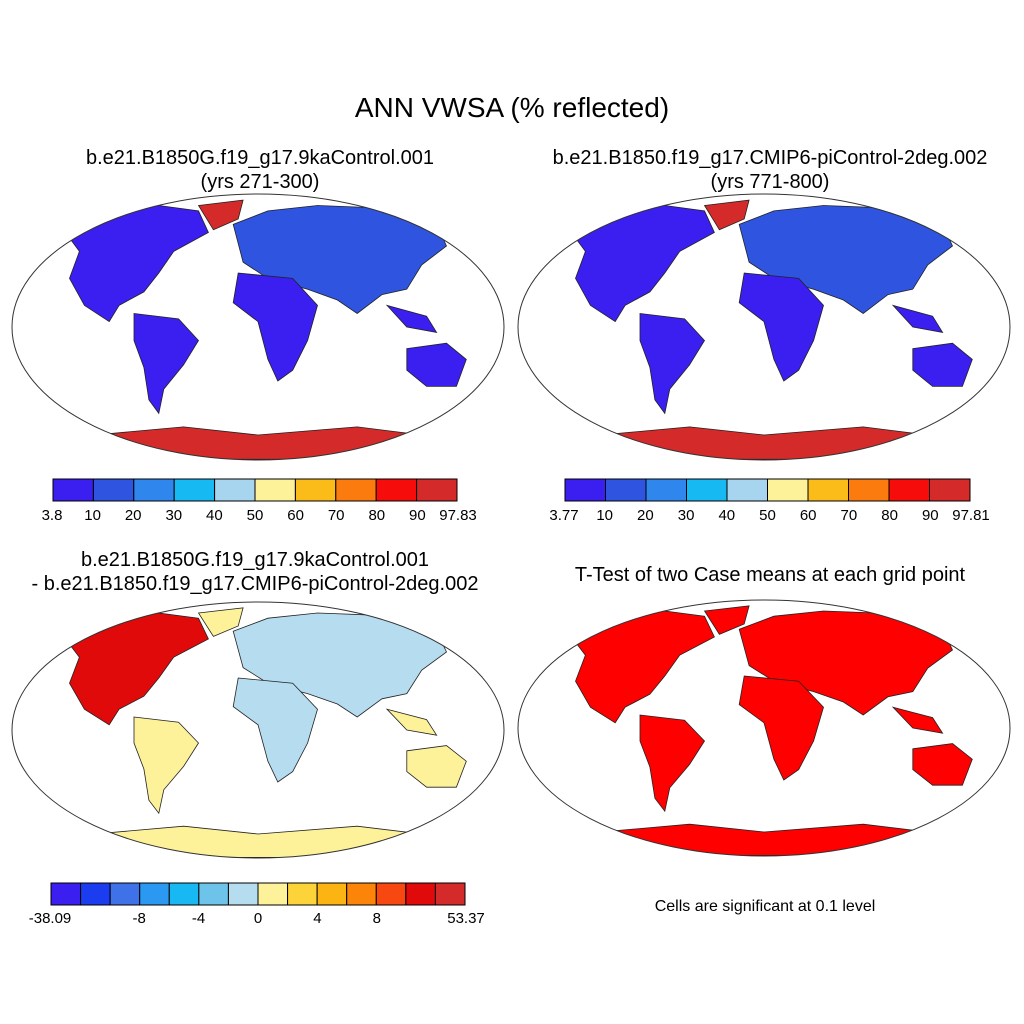  I want to click on panel1-title-line2: (yrs 271-300), so click(260, 182).